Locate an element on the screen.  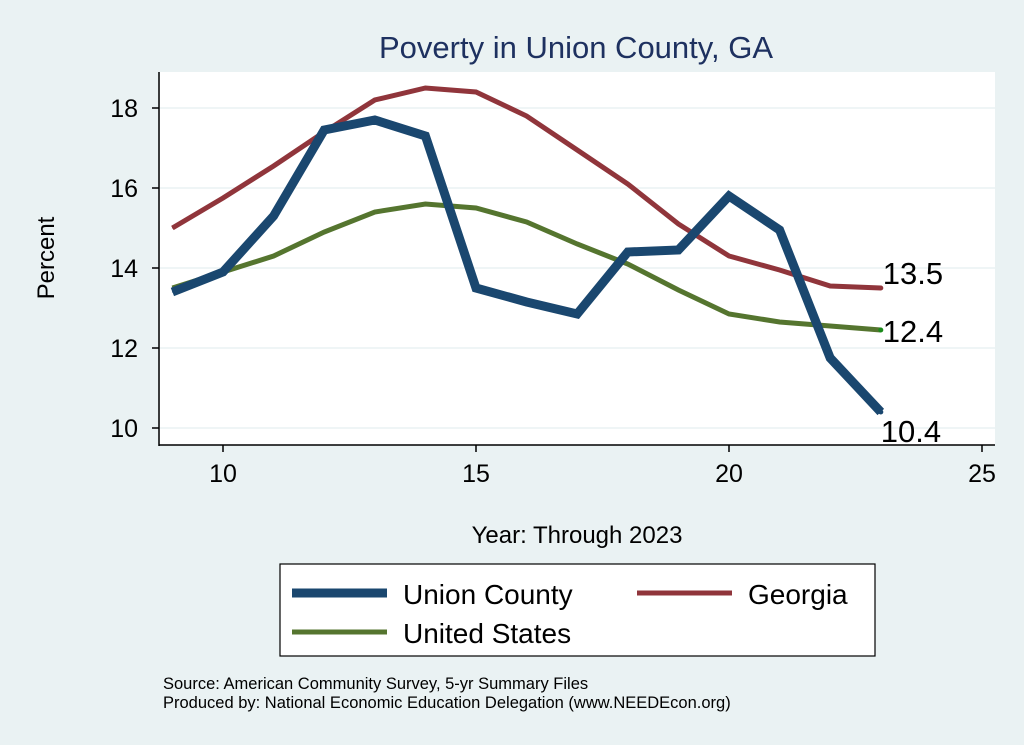
end-marker-georgia is located at coordinates (881, 288).